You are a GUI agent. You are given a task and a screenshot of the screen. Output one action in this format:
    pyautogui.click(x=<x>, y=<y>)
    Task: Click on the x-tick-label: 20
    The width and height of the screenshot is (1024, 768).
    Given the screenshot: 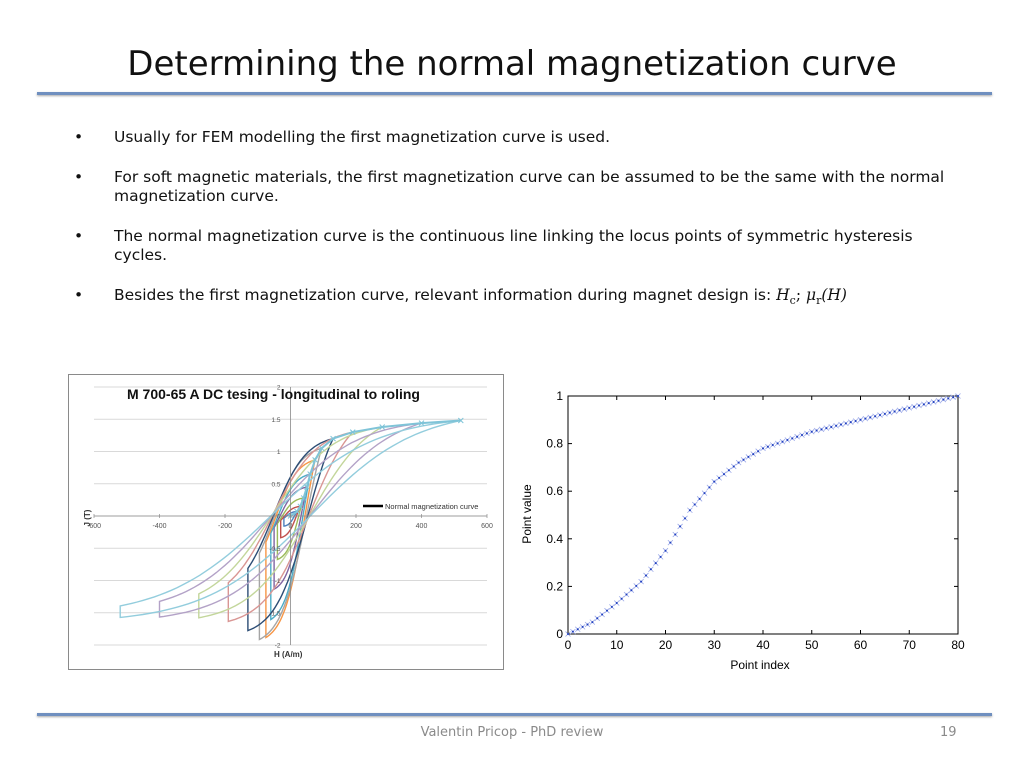 What is the action you would take?
    pyautogui.click(x=666, y=645)
    